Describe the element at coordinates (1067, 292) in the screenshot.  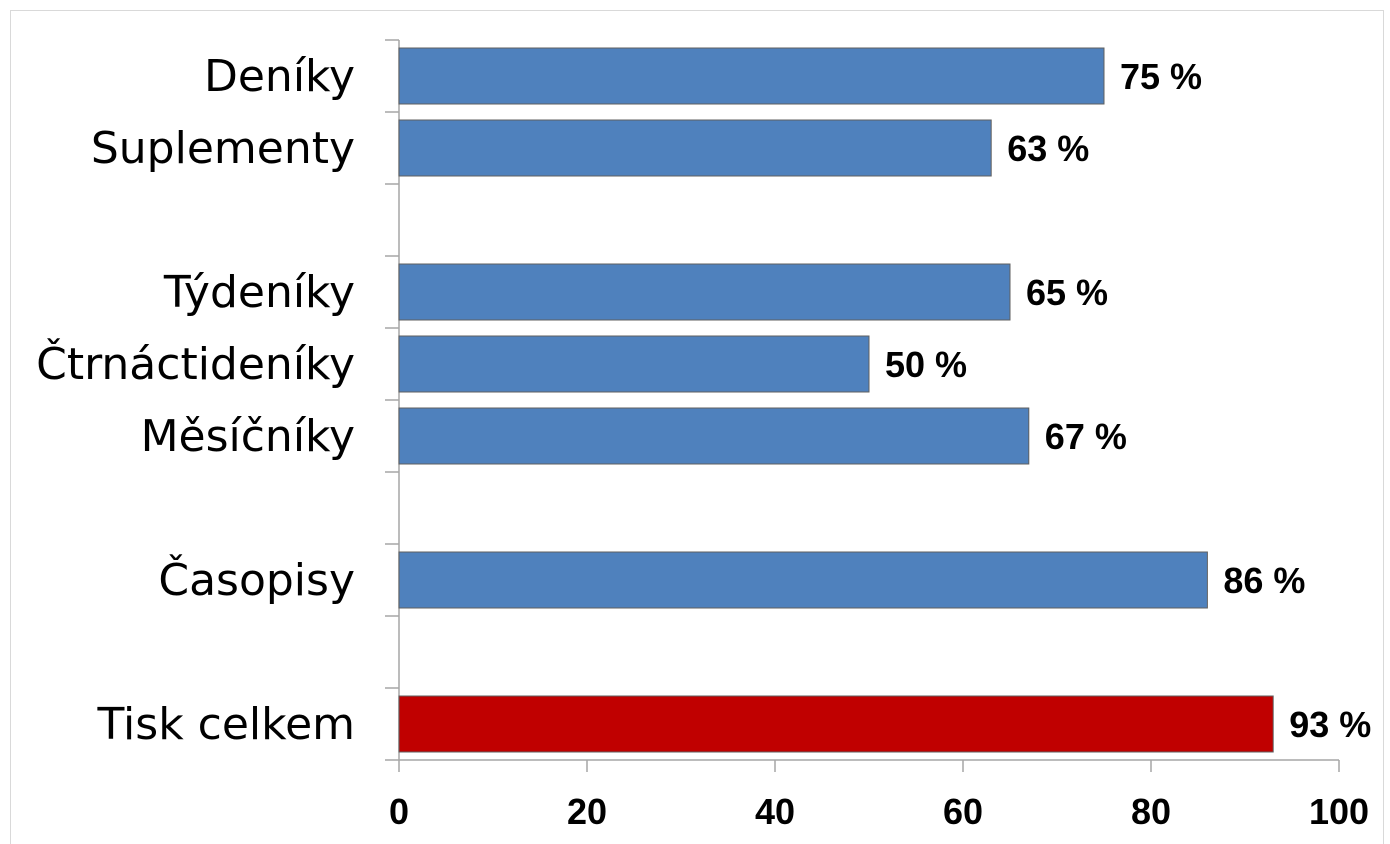
I see `data-label-týdeníky: 65 %` at that location.